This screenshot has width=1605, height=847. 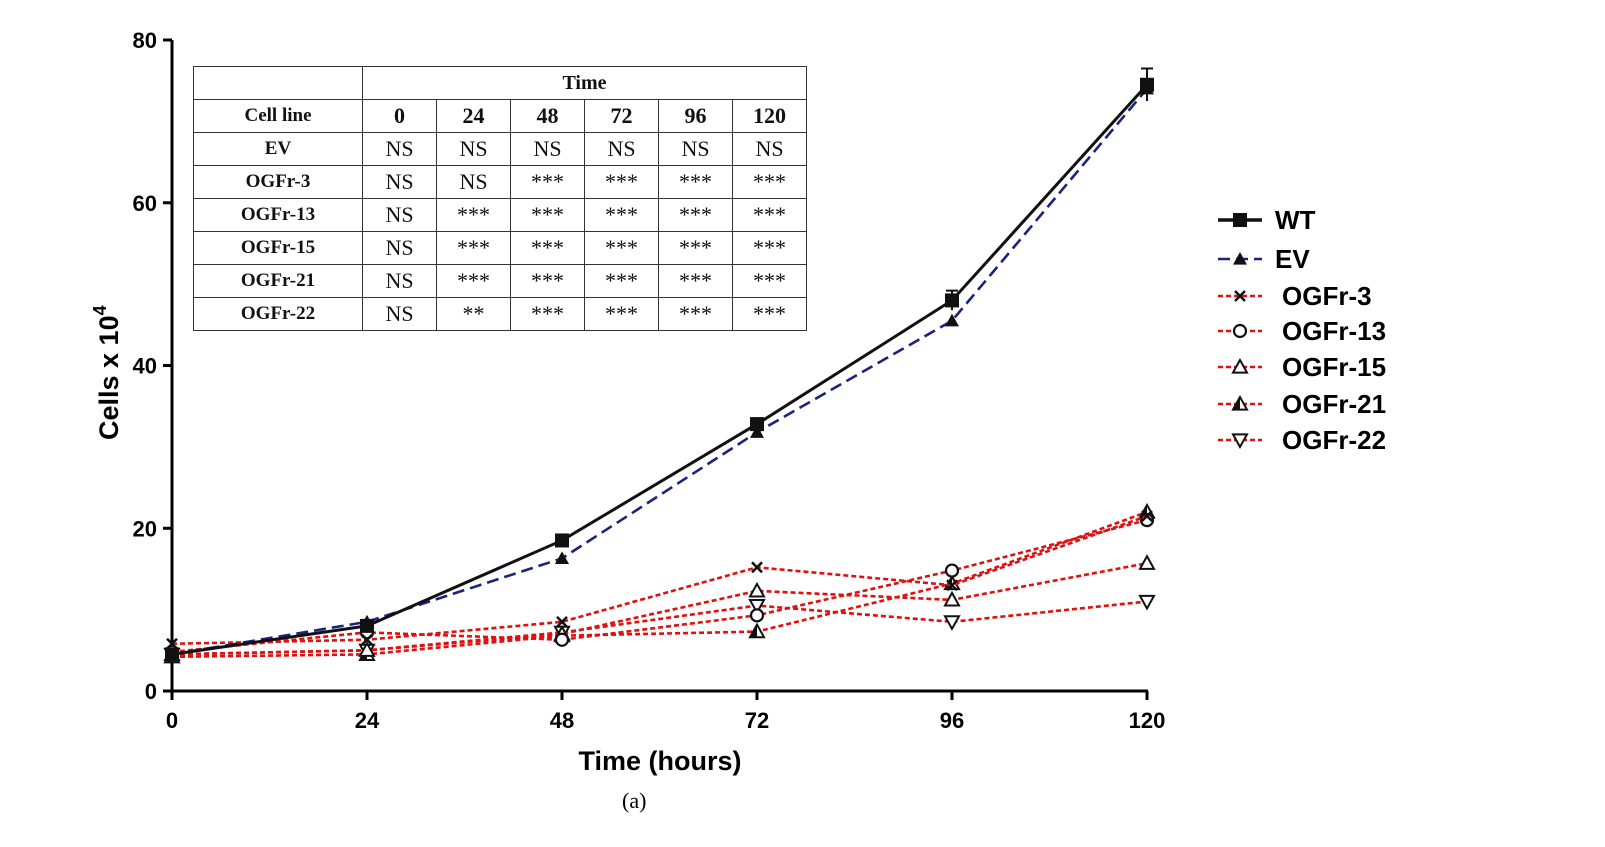 I want to click on table-group-header-row: Time, so click(x=500, y=83).